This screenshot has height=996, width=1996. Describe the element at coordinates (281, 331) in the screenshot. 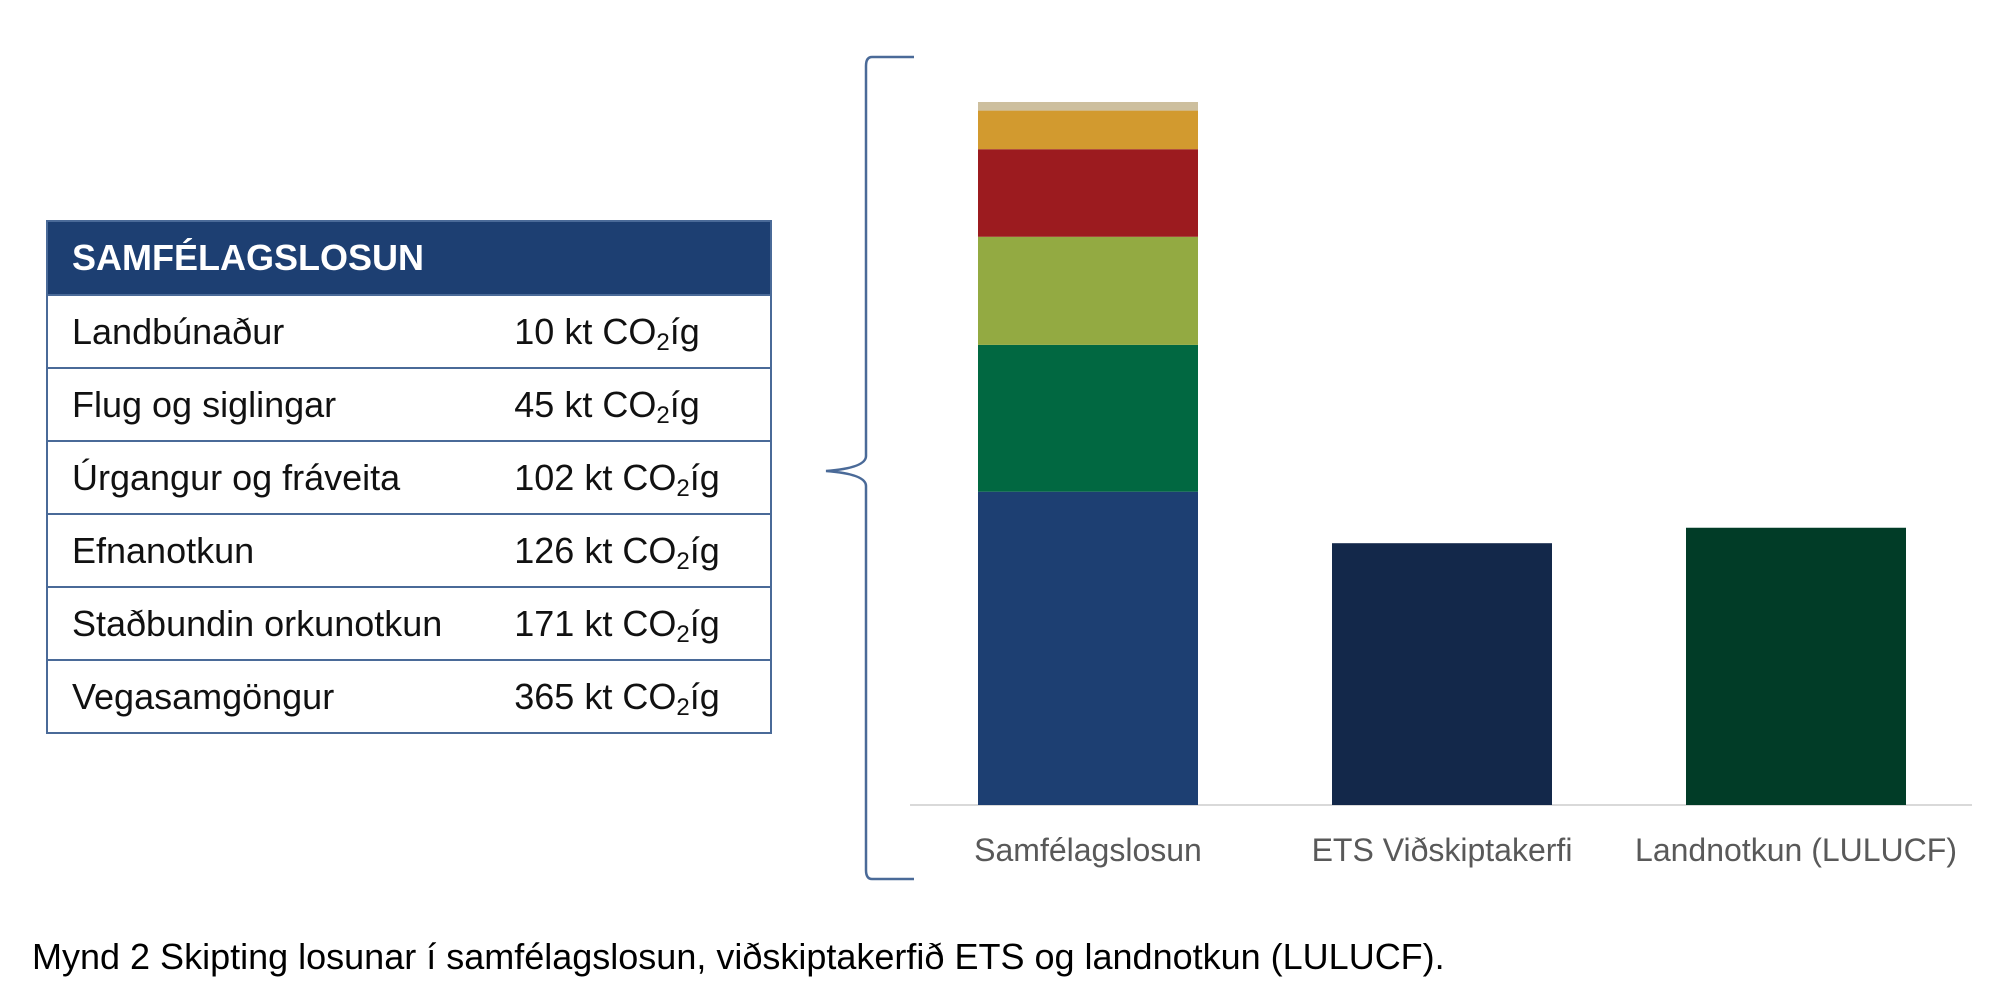

I see `row-label: Landbúnaður` at that location.